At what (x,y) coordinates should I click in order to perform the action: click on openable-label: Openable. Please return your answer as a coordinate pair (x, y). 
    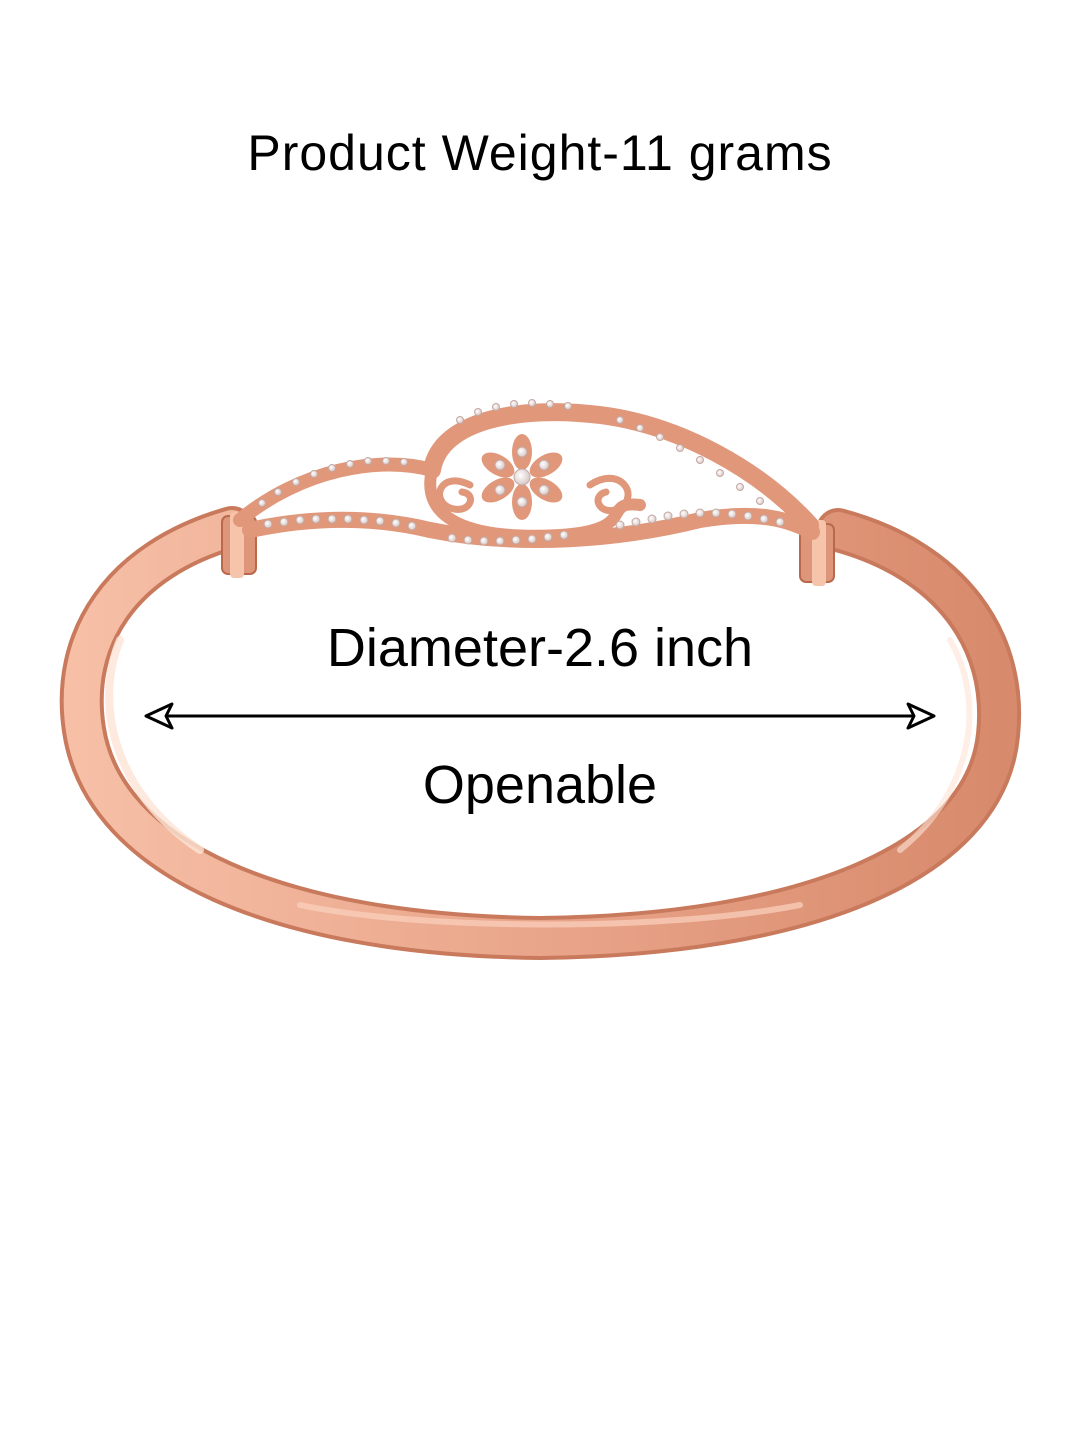
    Looking at the image, I should click on (540, 785).